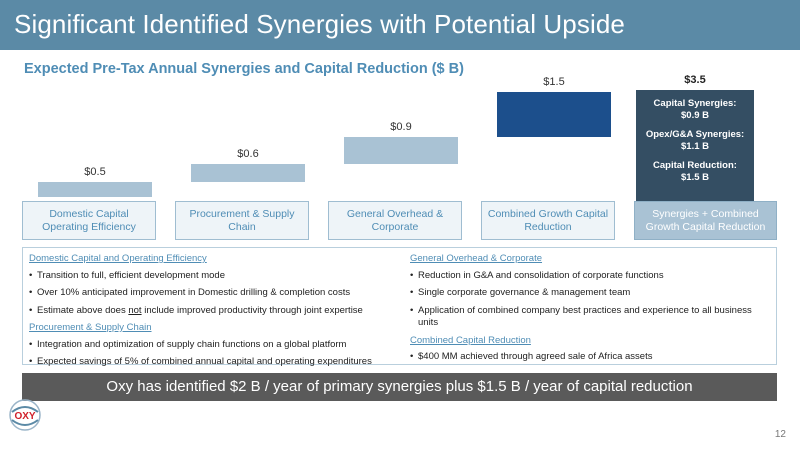 The height and width of the screenshot is (450, 800). Describe the element at coordinates (695, 115) in the screenshot. I see `total-breakdown-line: $0.9 B` at that location.